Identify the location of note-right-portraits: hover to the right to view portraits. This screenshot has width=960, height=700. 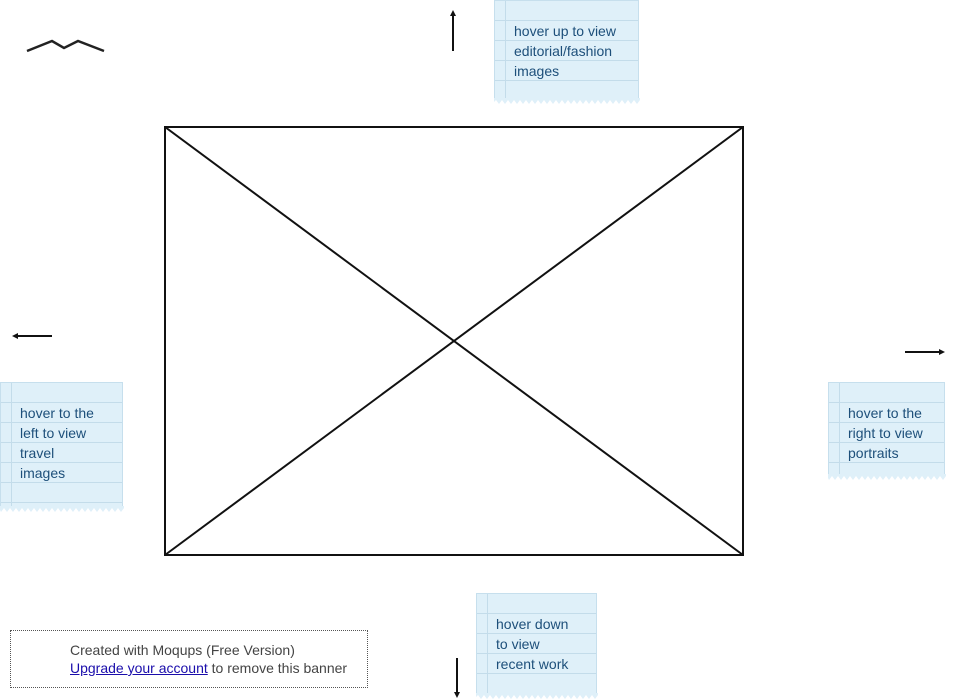
(887, 431).